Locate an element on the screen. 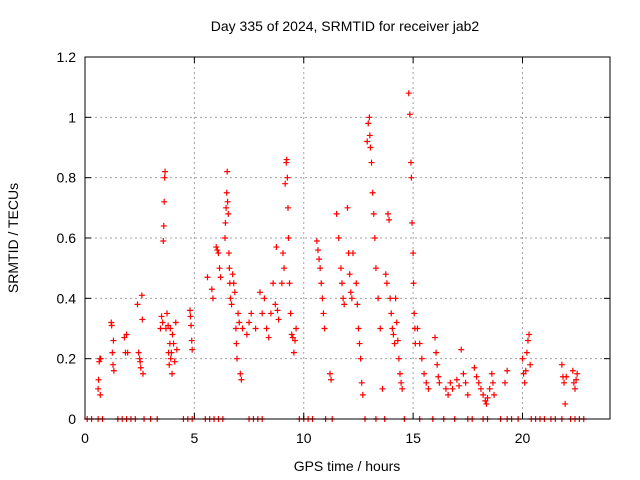  x-tick-label: 10 is located at coordinates (304, 438).